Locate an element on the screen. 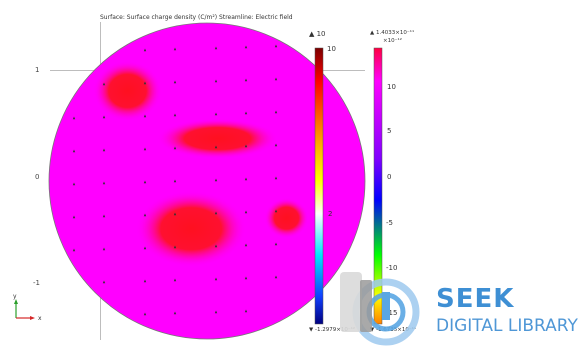 The height and width of the screenshot is (358, 580). colorbar-left is located at coordinates (319, 186).